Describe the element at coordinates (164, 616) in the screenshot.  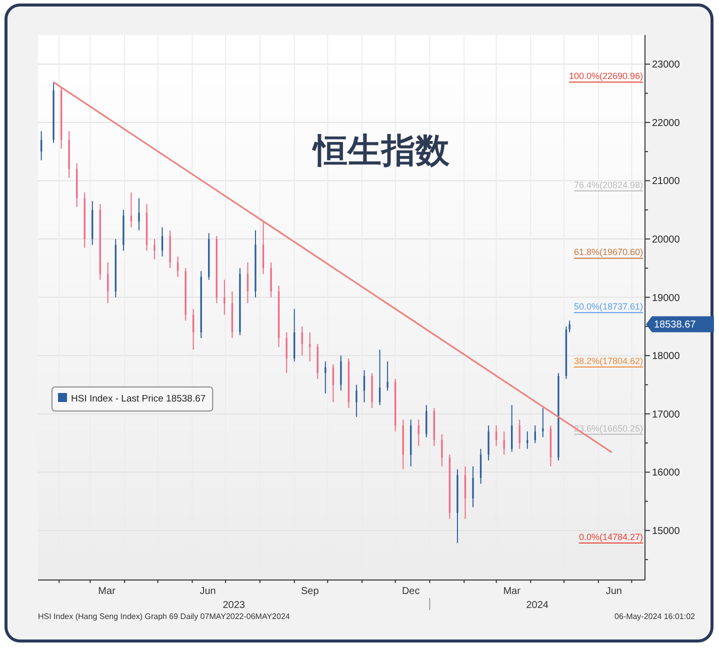
I see `text: HSI Index (Hang Seng Index) Graph 69 Daily 07MAY2022-06MAY2024` at that location.